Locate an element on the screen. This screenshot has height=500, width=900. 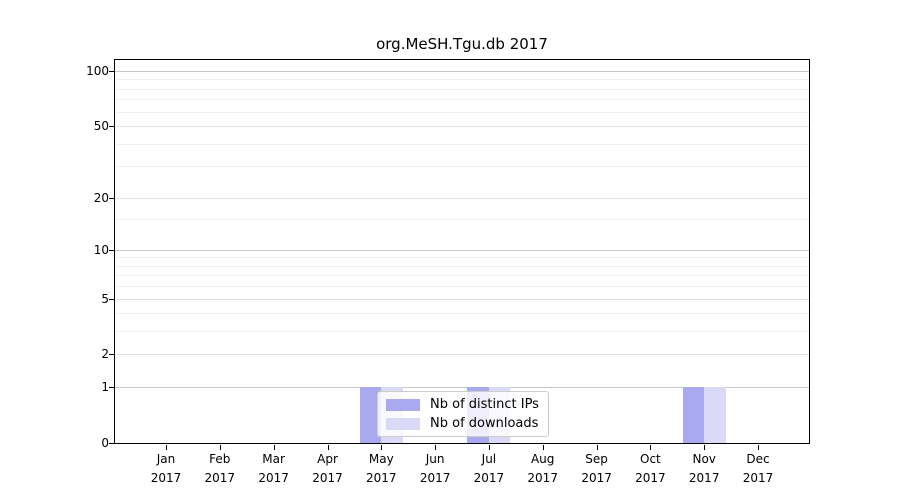
bar-nov-distinct-ips is located at coordinates (693, 415).